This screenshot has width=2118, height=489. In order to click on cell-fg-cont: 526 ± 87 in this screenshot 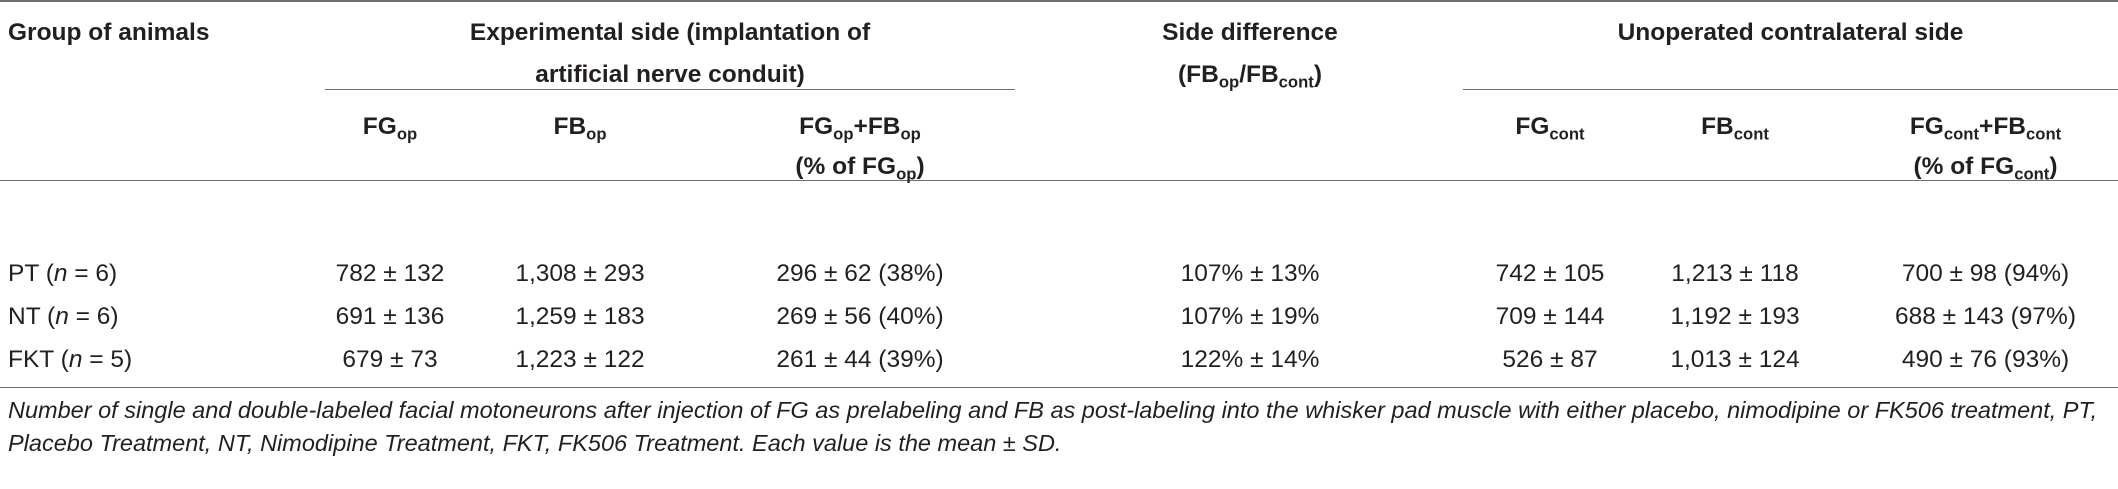, I will do `click(1550, 359)`.